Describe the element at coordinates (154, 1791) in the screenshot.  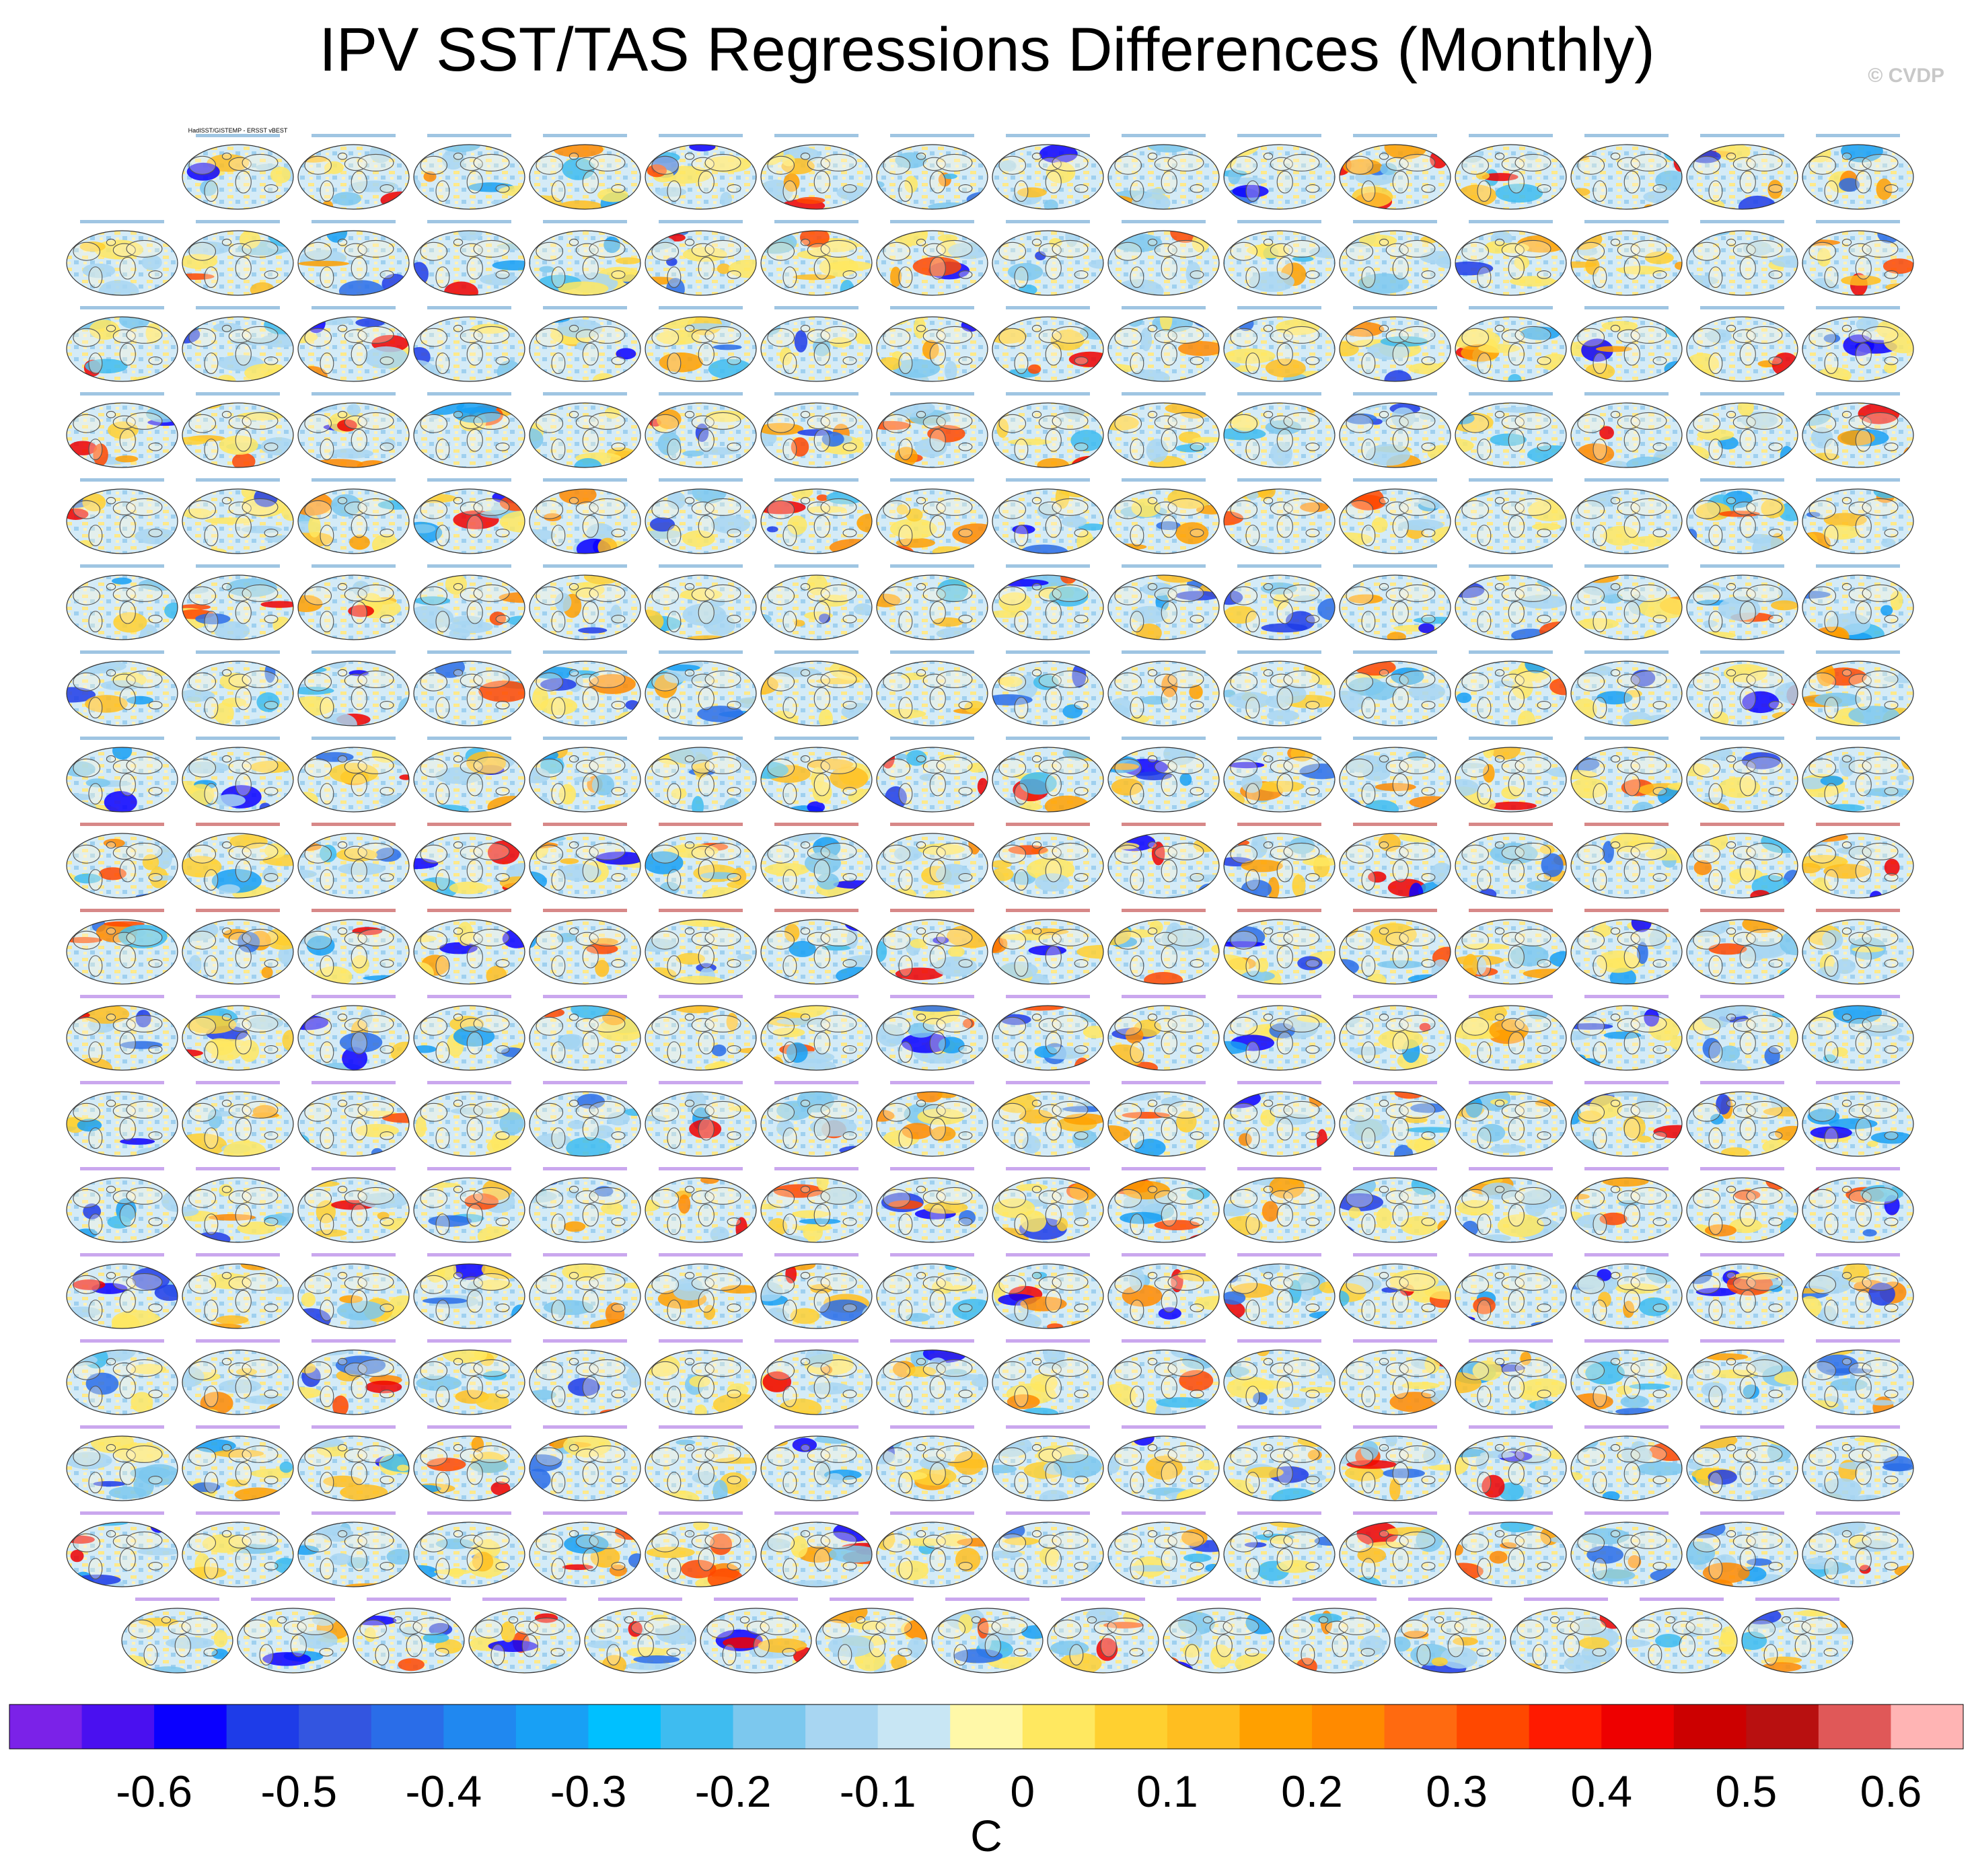
I see `colorbar-tick-label: -0.6` at that location.